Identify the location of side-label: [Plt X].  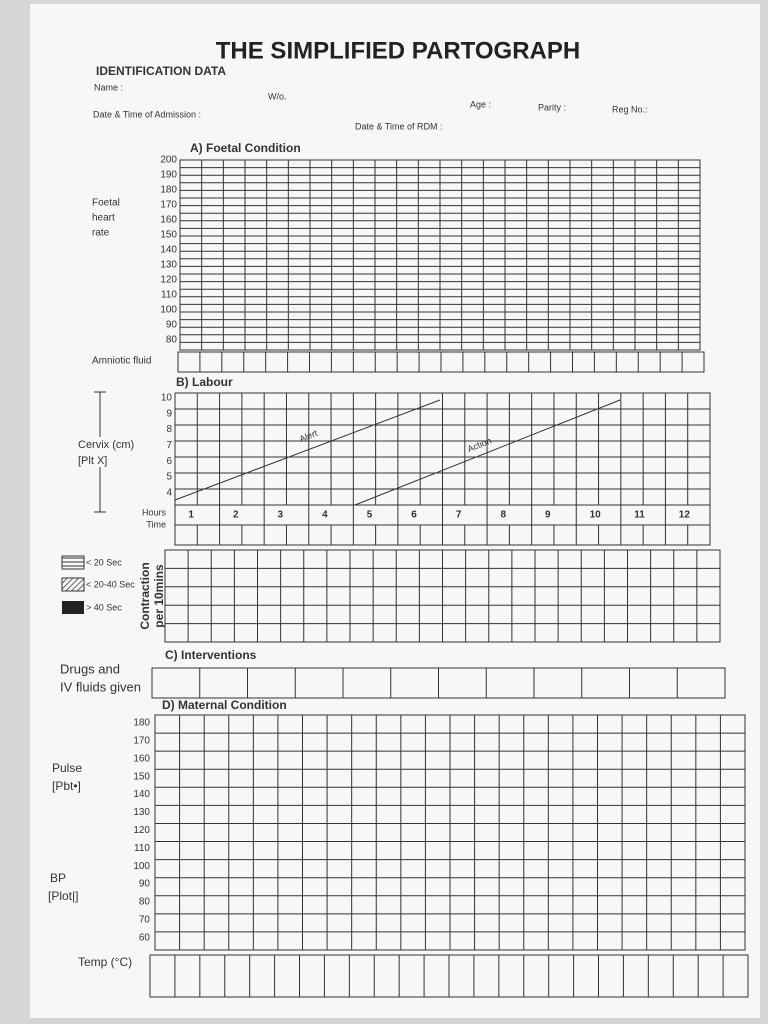
(92, 461).